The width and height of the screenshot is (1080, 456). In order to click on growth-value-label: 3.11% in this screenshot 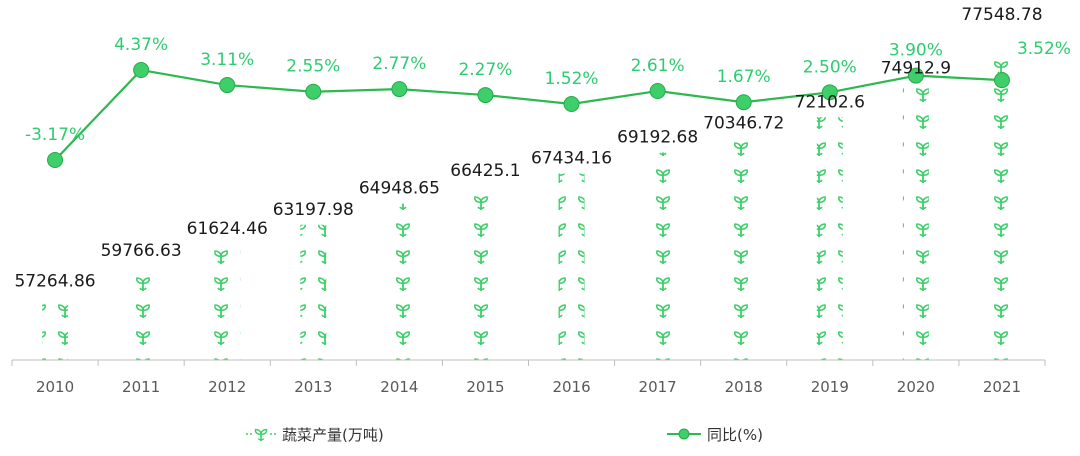, I will do `click(227, 60)`.